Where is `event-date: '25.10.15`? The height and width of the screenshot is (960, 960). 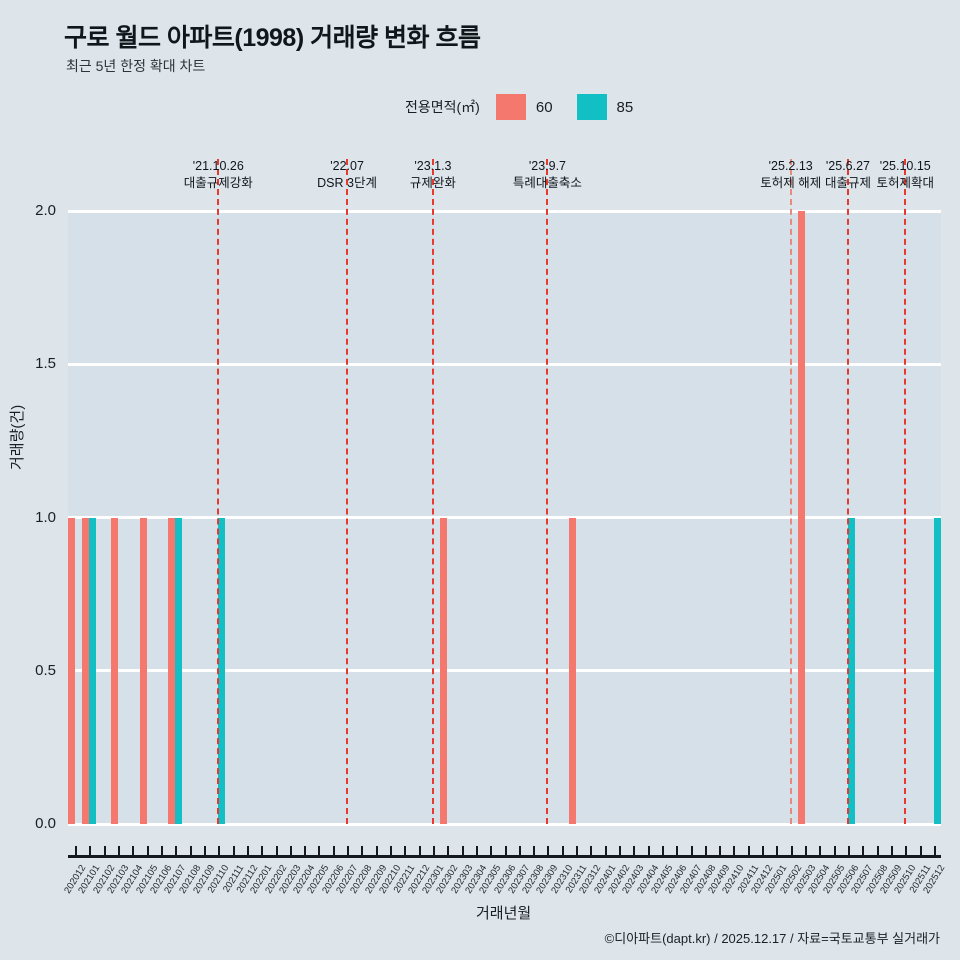 event-date: '25.10.15 is located at coordinates (905, 166).